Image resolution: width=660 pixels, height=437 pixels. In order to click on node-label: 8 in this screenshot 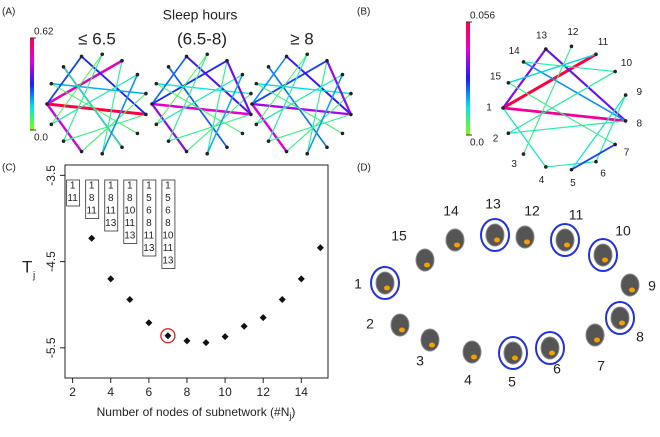, I will do `click(640, 337)`.